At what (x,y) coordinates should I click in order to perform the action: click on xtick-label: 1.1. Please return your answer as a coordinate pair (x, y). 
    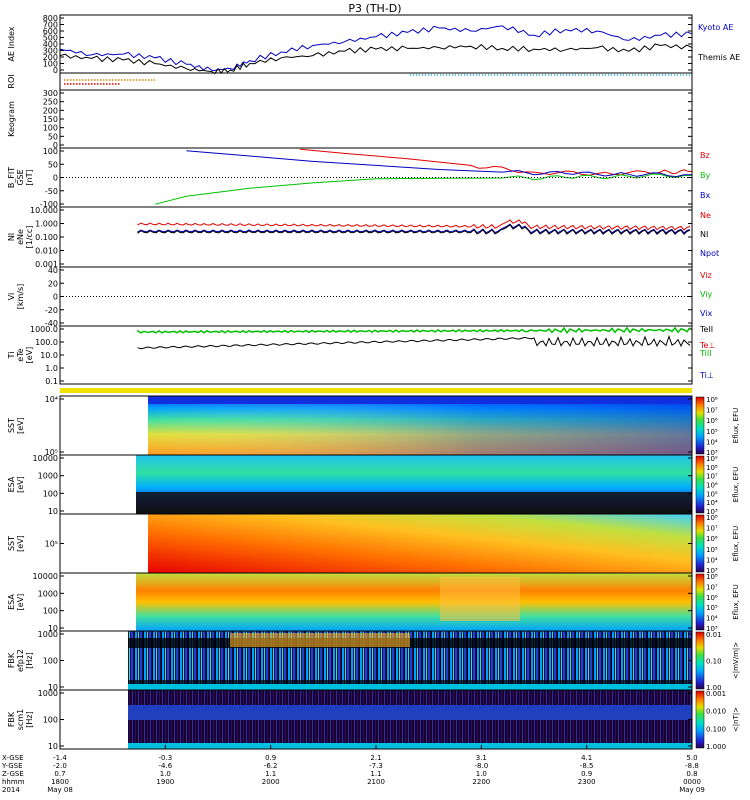
    Looking at the image, I should click on (375, 774).